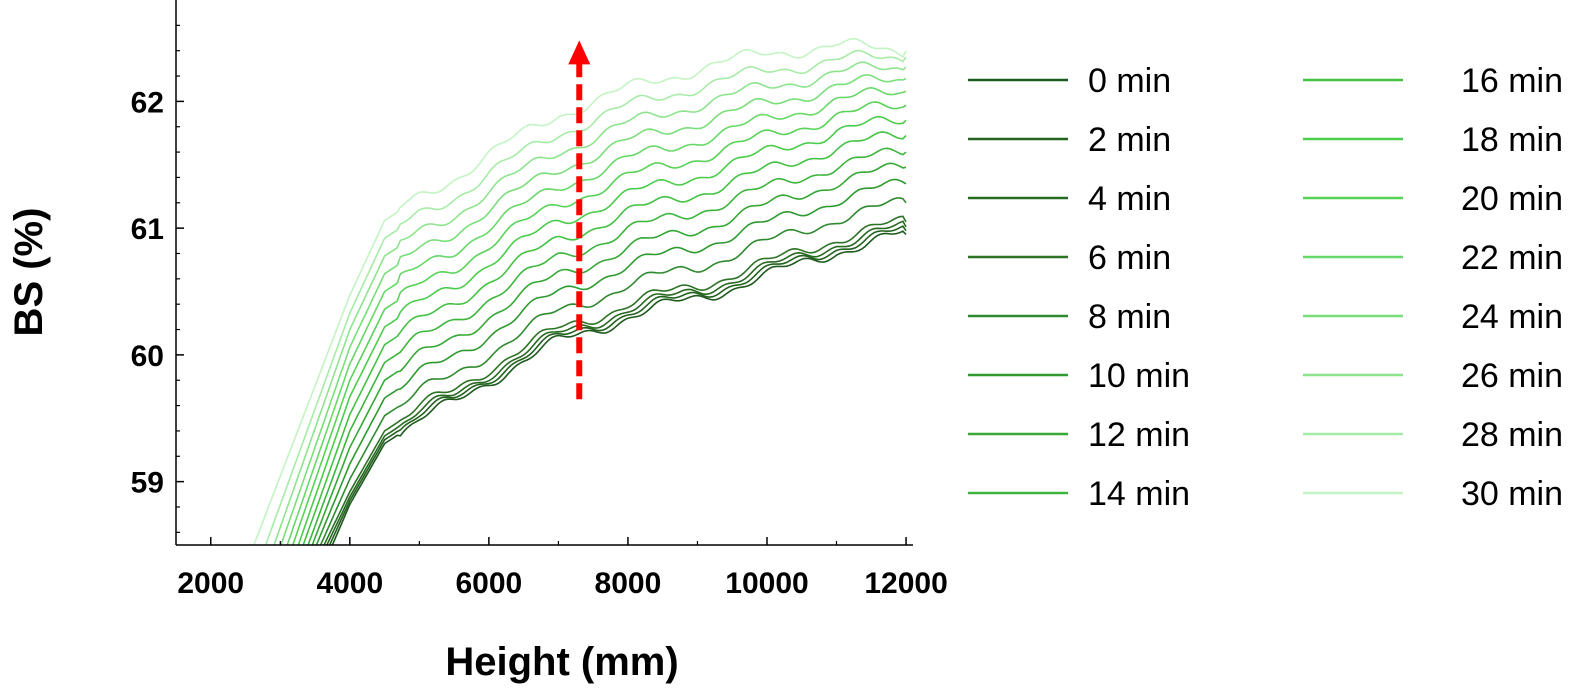 The width and height of the screenshot is (1575, 692). I want to click on y-axis-title: BS (%), so click(29, 272).